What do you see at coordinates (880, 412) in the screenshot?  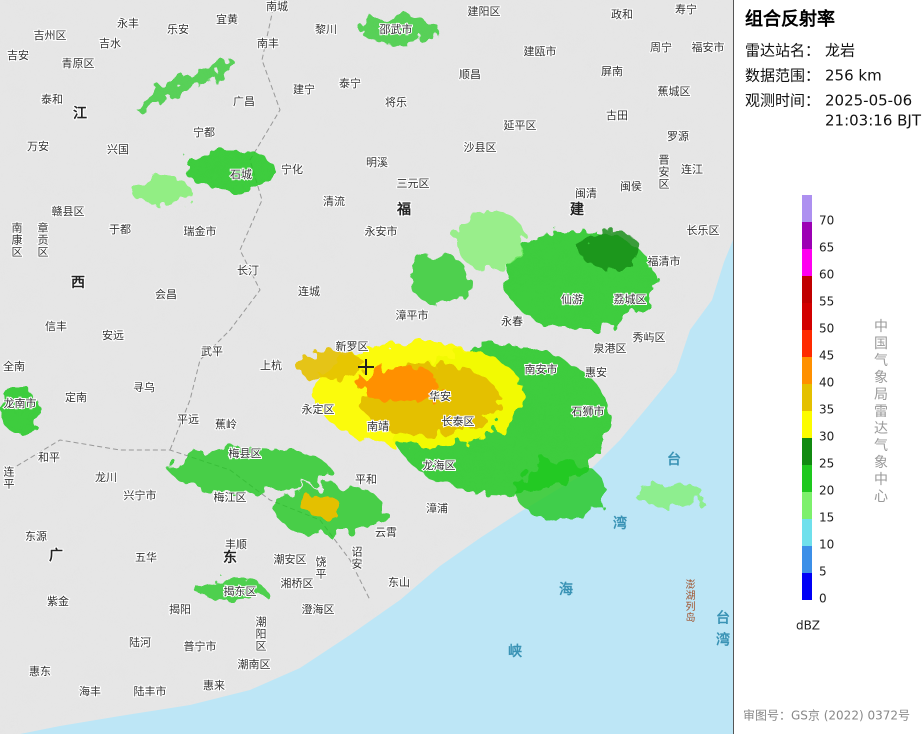 I see `agency: 中国气象局雷达气象中心` at bounding box center [880, 412].